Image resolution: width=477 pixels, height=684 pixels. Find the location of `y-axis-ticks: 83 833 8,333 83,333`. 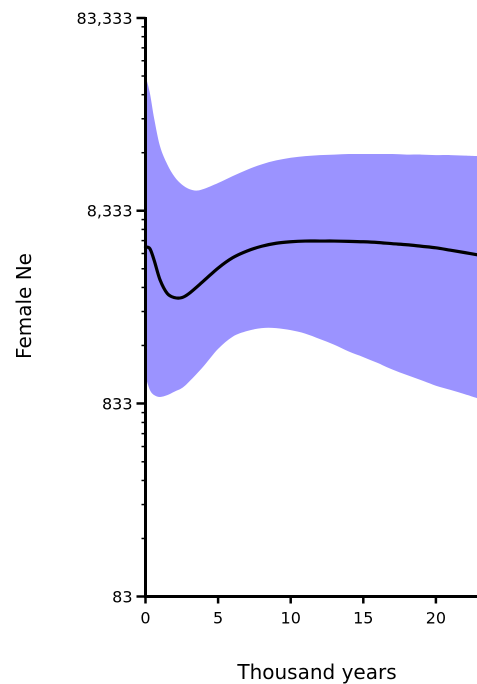

y-axis-ticks: 83 833 8,333 83,333 is located at coordinates (111, 308).